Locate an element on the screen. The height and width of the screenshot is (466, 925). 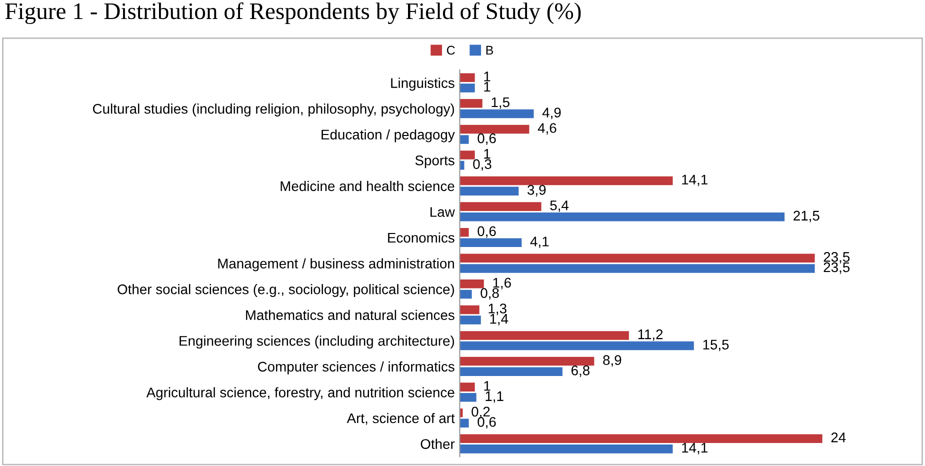
y-tick-label: Linguistics is located at coordinates (422, 84).